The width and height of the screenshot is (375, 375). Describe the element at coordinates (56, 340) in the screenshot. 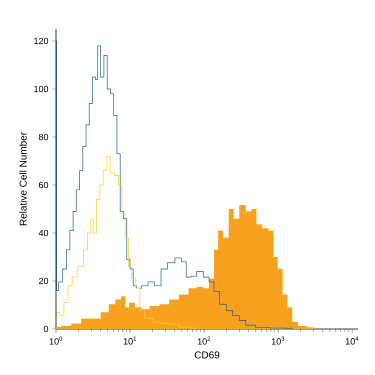

I see `x-tick-label: 10$^{0}$` at that location.